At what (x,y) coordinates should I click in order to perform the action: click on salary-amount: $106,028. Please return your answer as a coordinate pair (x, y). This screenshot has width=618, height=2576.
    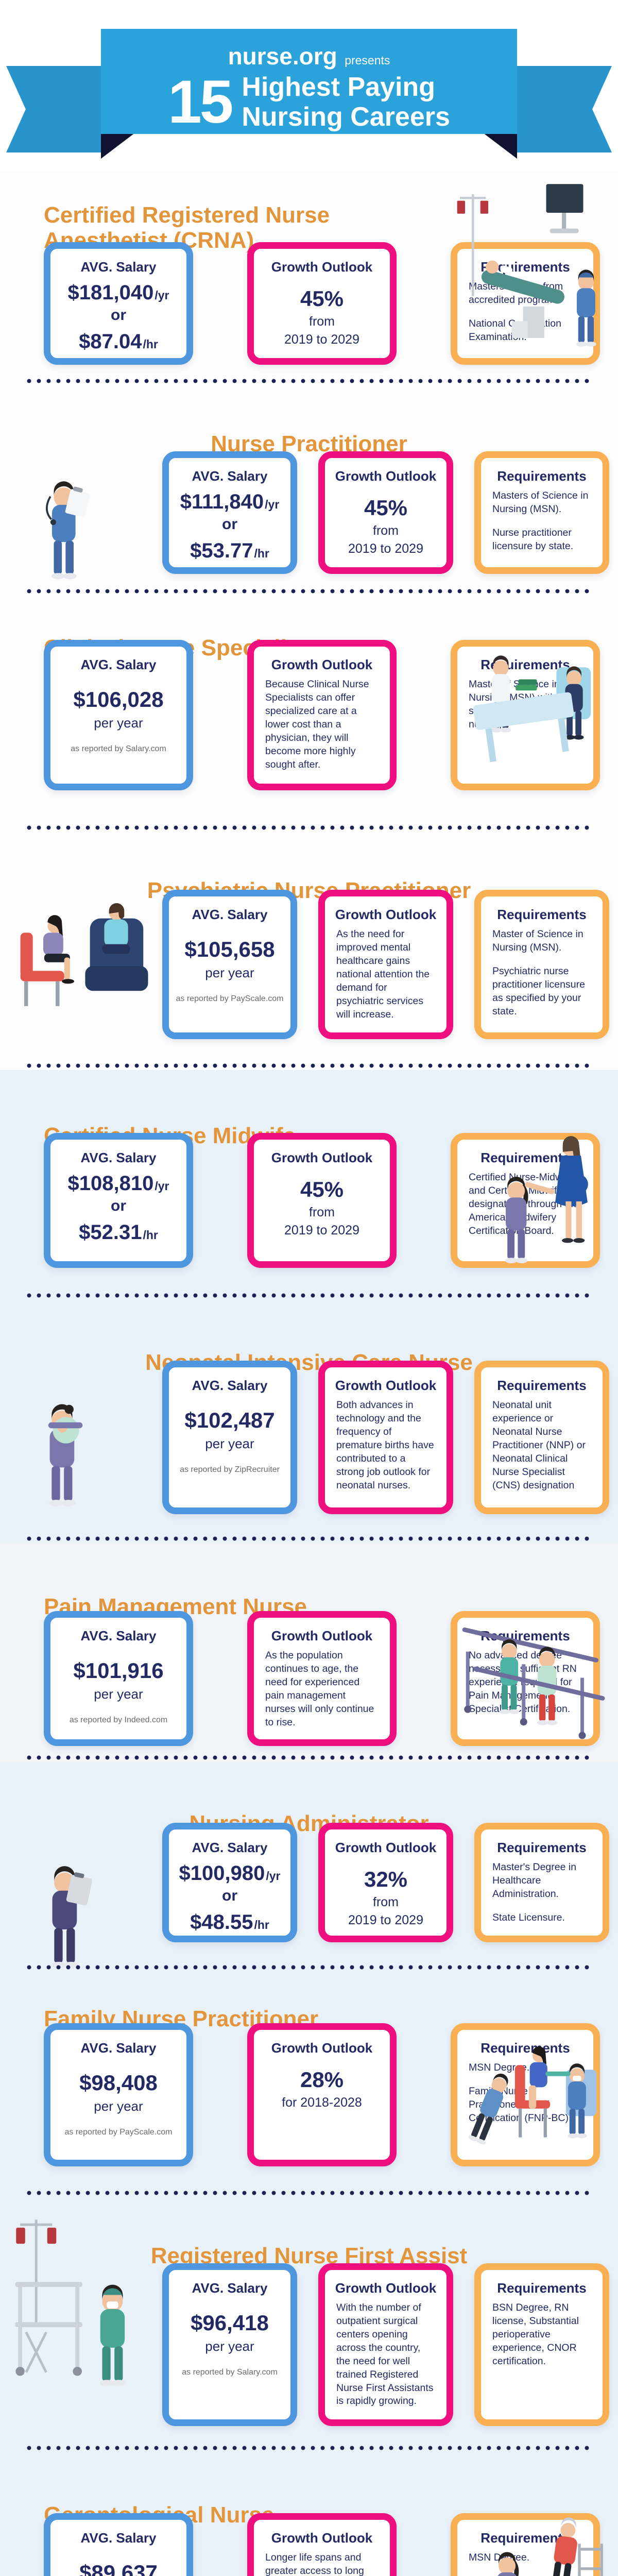
    Looking at the image, I should click on (119, 699).